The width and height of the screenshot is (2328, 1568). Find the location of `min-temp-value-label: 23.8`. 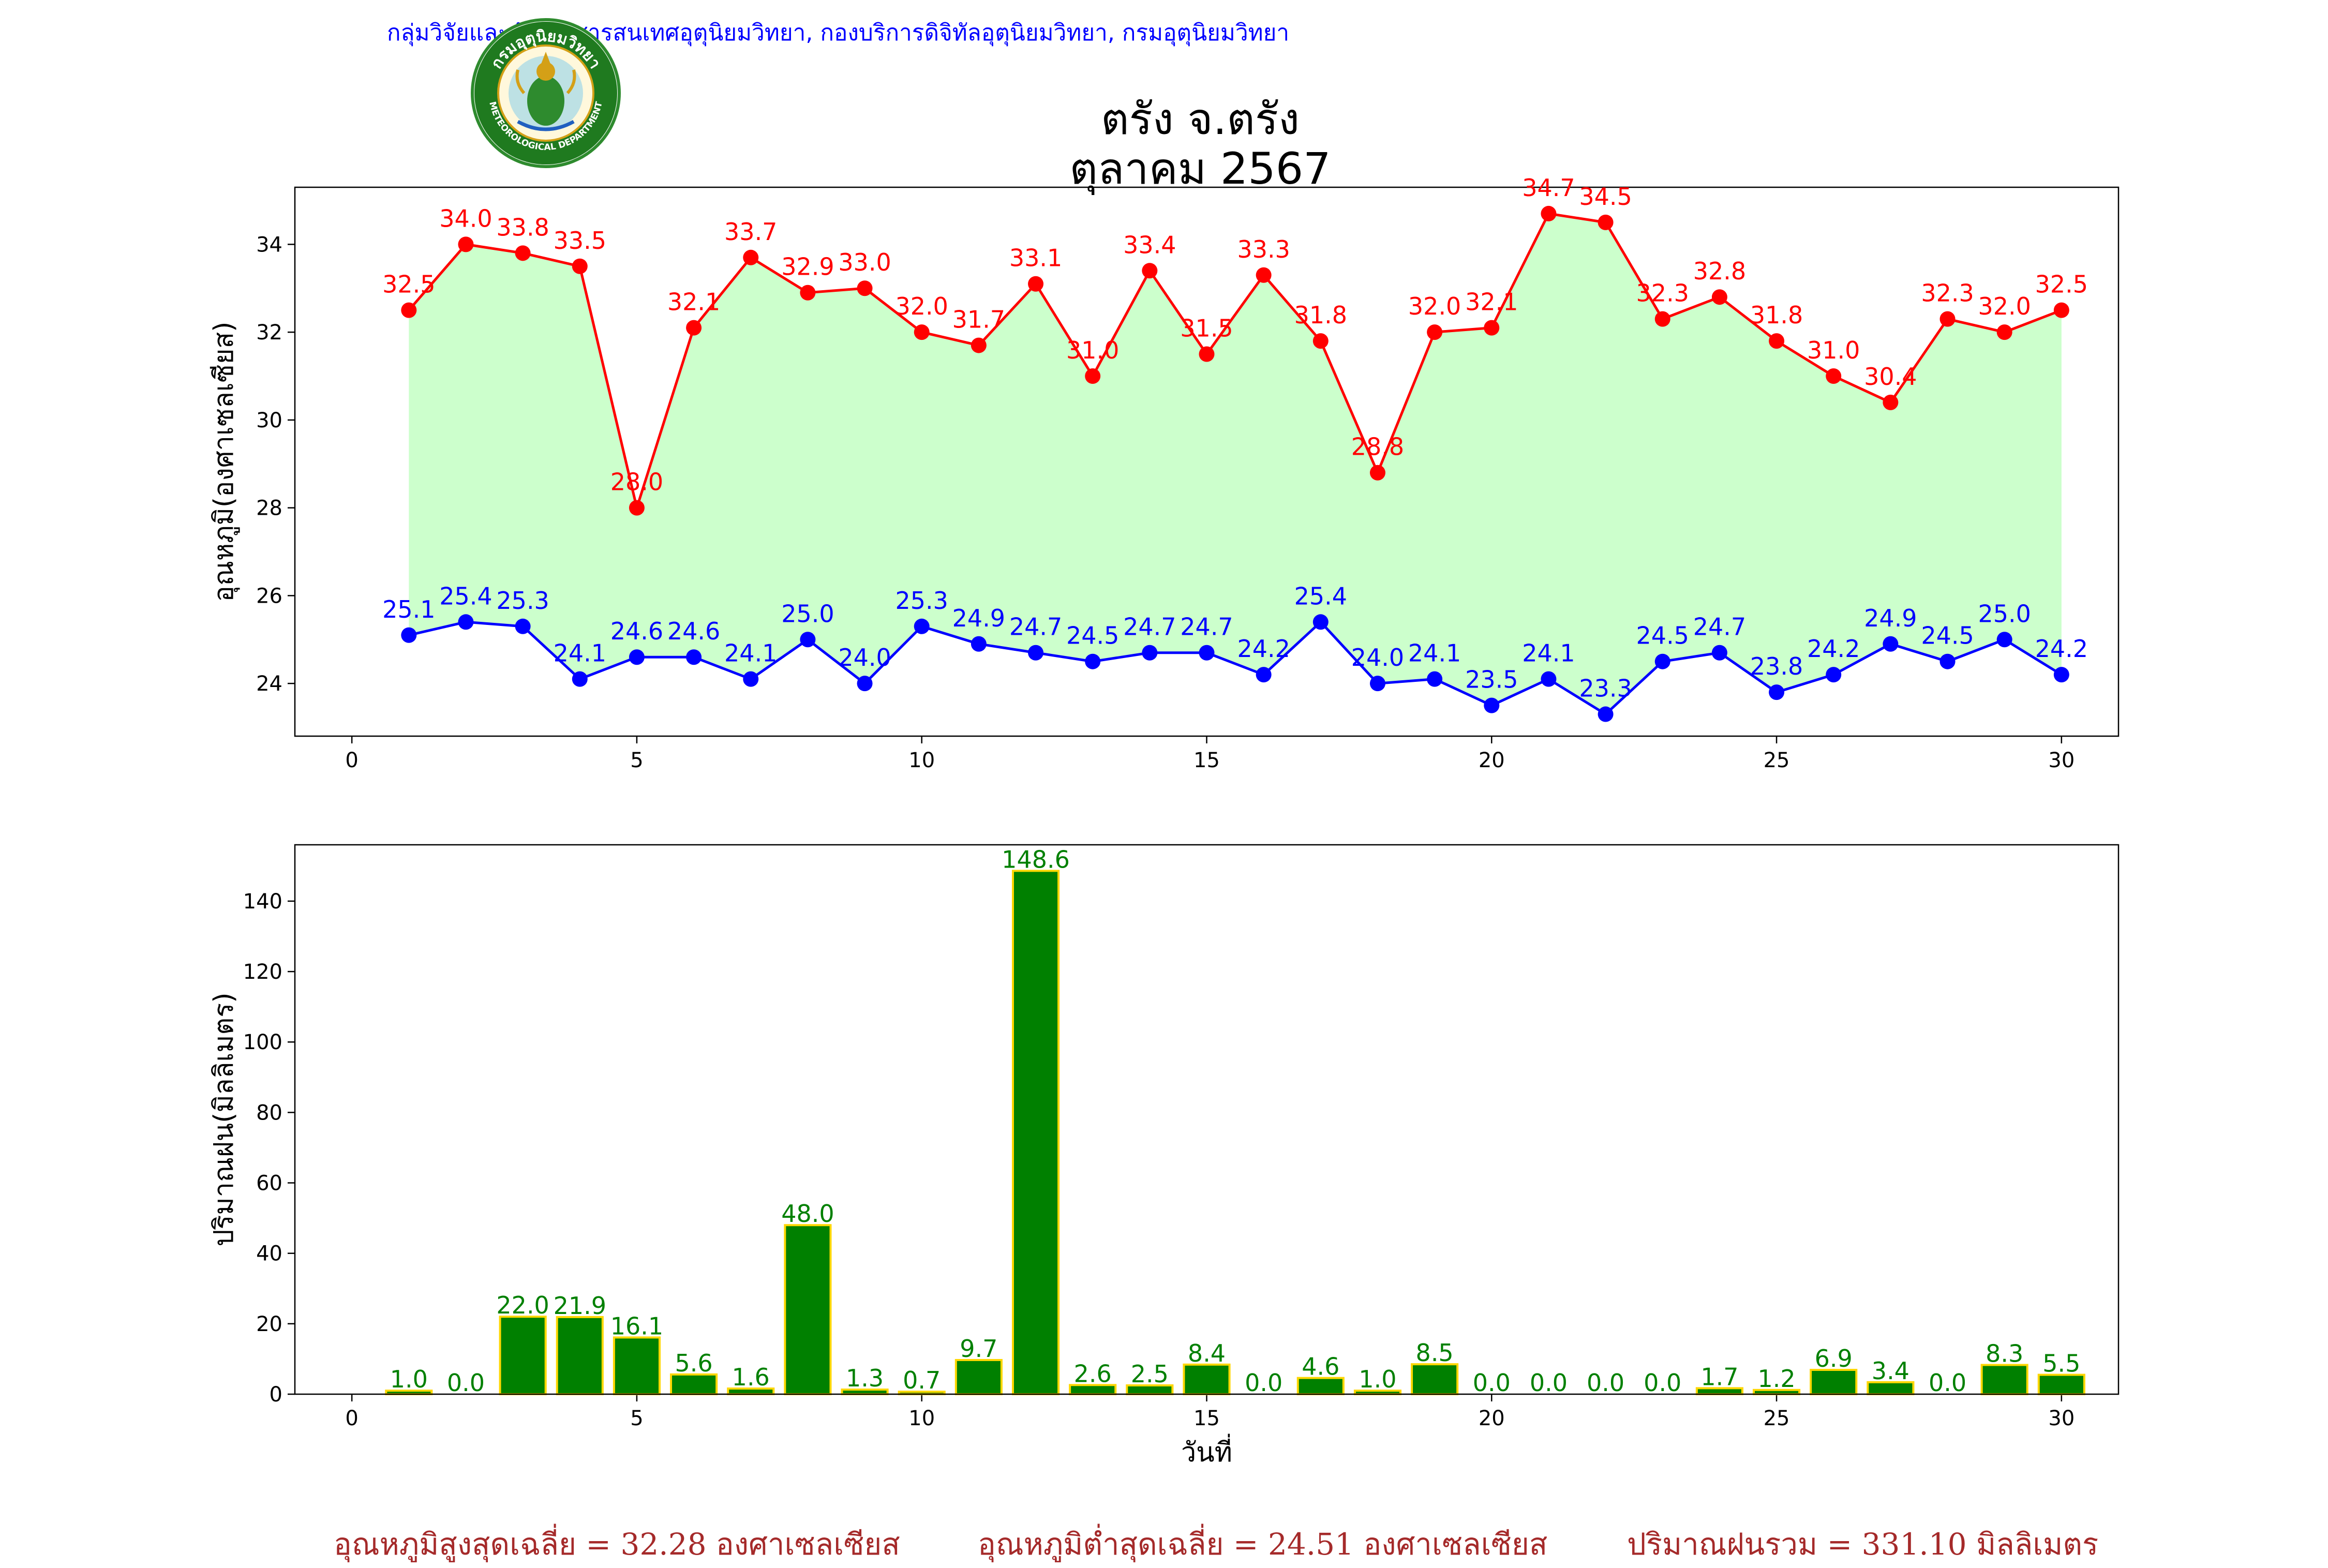

min-temp-value-label: 23.8 is located at coordinates (1776, 666).